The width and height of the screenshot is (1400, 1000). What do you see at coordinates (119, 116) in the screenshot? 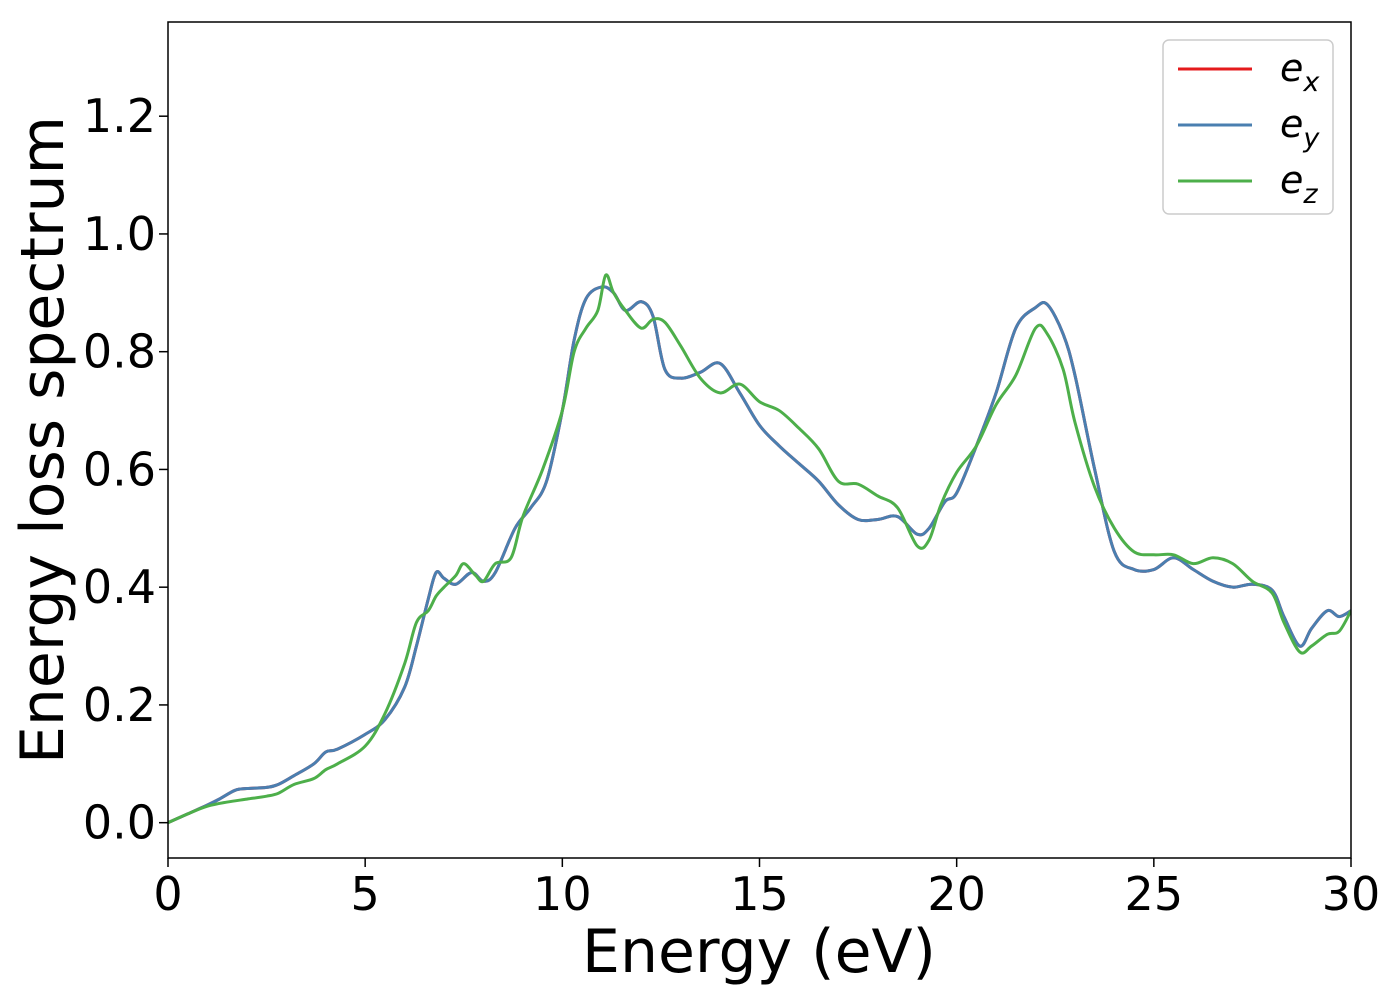
I see `y-tick-label: 1.2` at bounding box center [119, 116].